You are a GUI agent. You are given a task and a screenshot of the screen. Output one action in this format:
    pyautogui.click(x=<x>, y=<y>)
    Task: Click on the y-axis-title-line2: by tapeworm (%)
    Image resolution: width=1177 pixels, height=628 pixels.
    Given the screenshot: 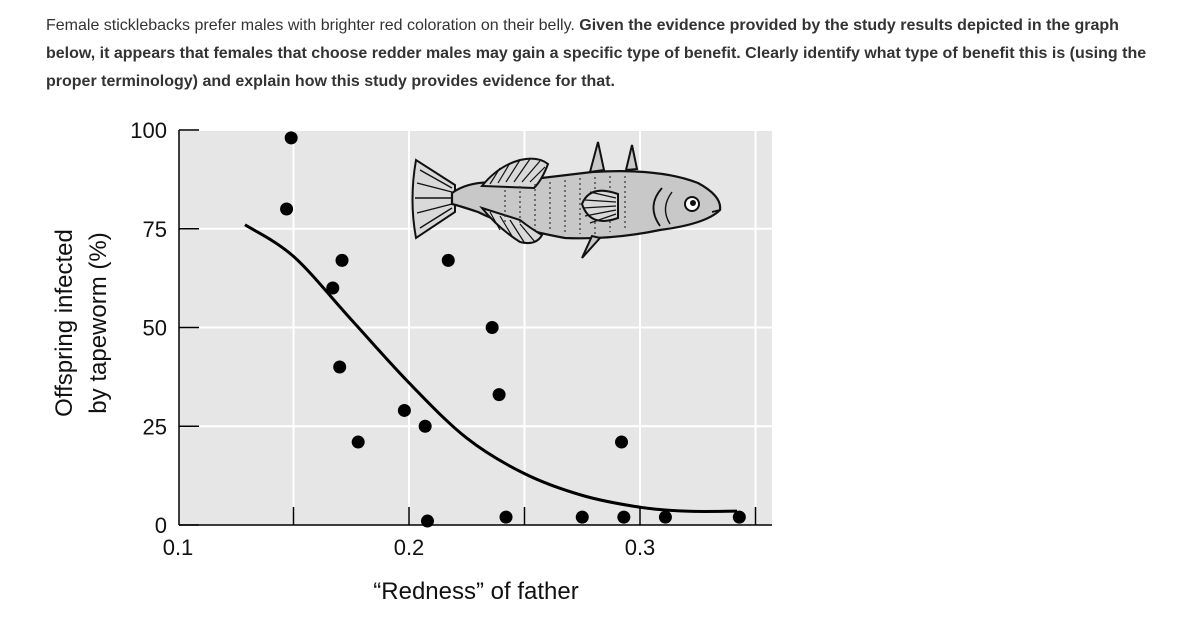 What is the action you would take?
    pyautogui.click(x=98, y=322)
    